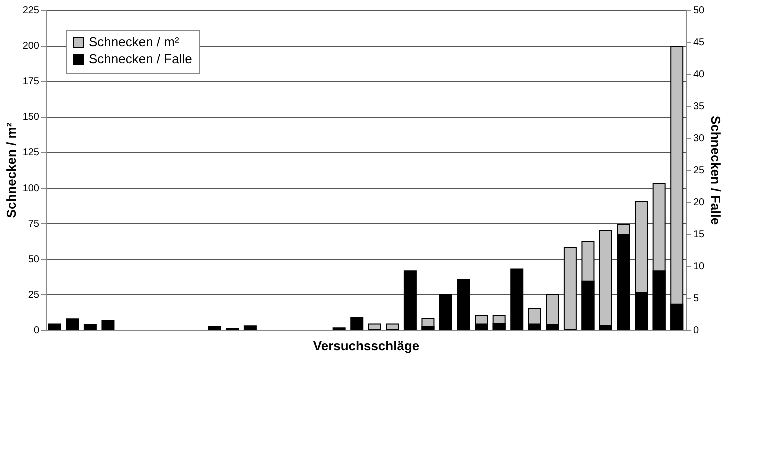  Describe the element at coordinates (366, 346) in the screenshot. I see `x-axis-title: Versuchsschläge` at that location.